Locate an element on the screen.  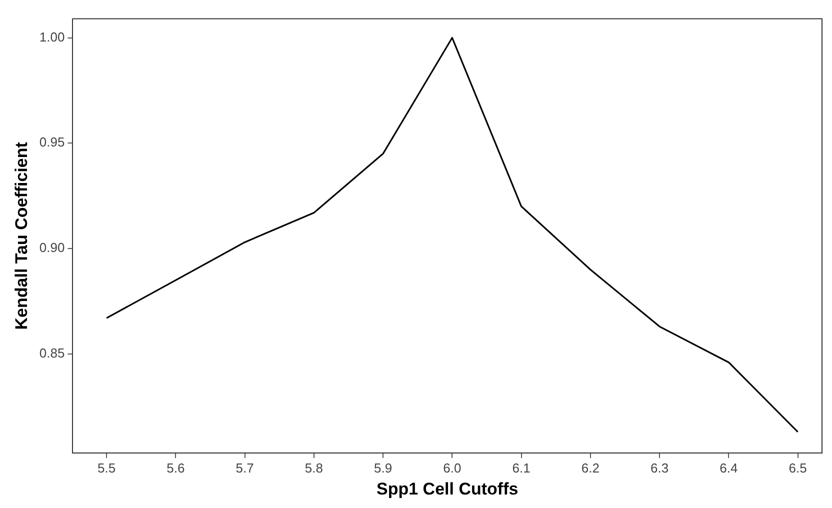
x-tick-label: 5.6 is located at coordinates (175, 468).